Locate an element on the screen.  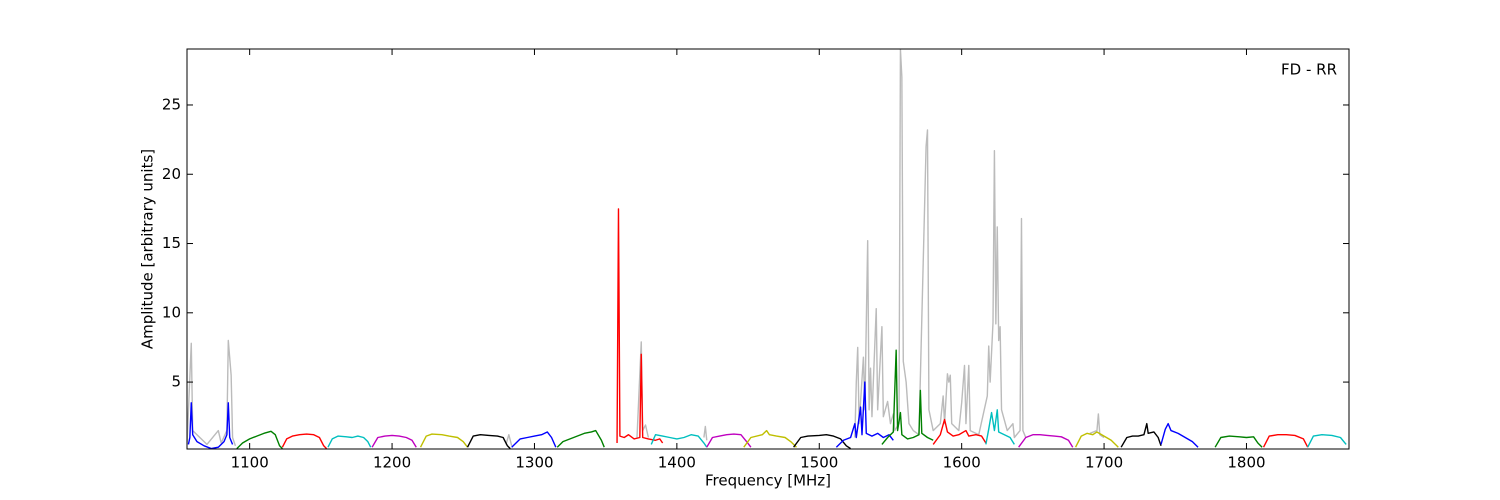
x-tick-label: 1100 is located at coordinates (250, 463).